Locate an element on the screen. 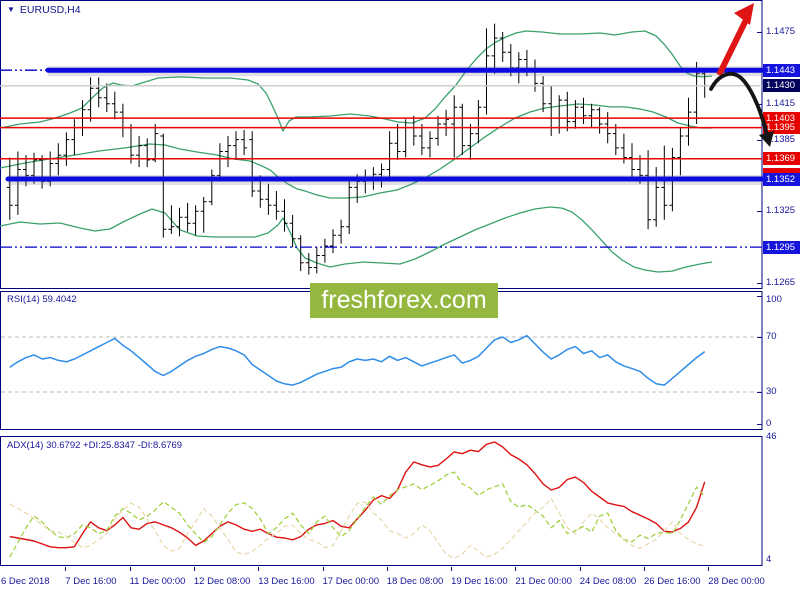 Image resolution: width=800 pixels, height=600 pixels. plus-di-line is located at coordinates (357, 514).